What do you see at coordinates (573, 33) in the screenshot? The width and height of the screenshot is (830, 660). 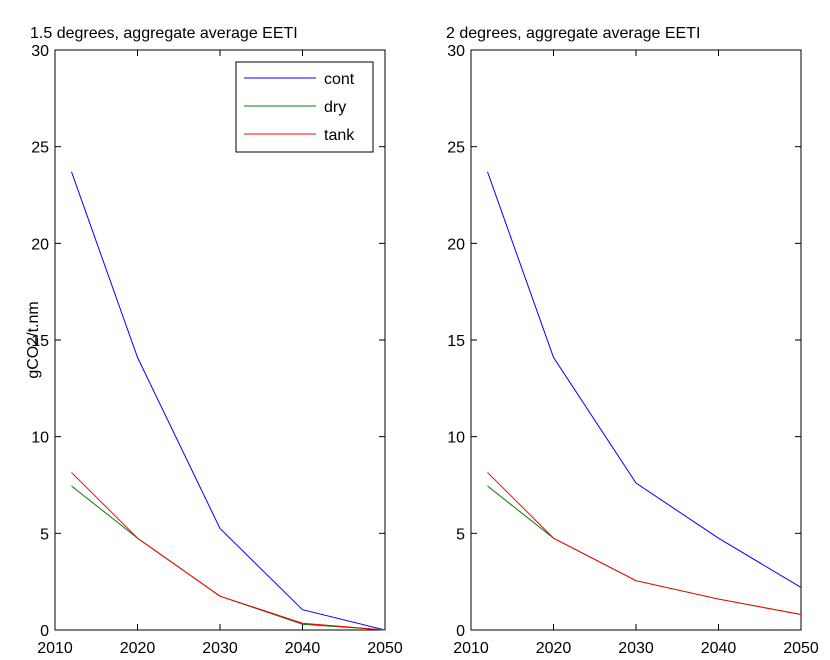 I see `chart-title: 2 degrees, aggregate average EETI` at bounding box center [573, 33].